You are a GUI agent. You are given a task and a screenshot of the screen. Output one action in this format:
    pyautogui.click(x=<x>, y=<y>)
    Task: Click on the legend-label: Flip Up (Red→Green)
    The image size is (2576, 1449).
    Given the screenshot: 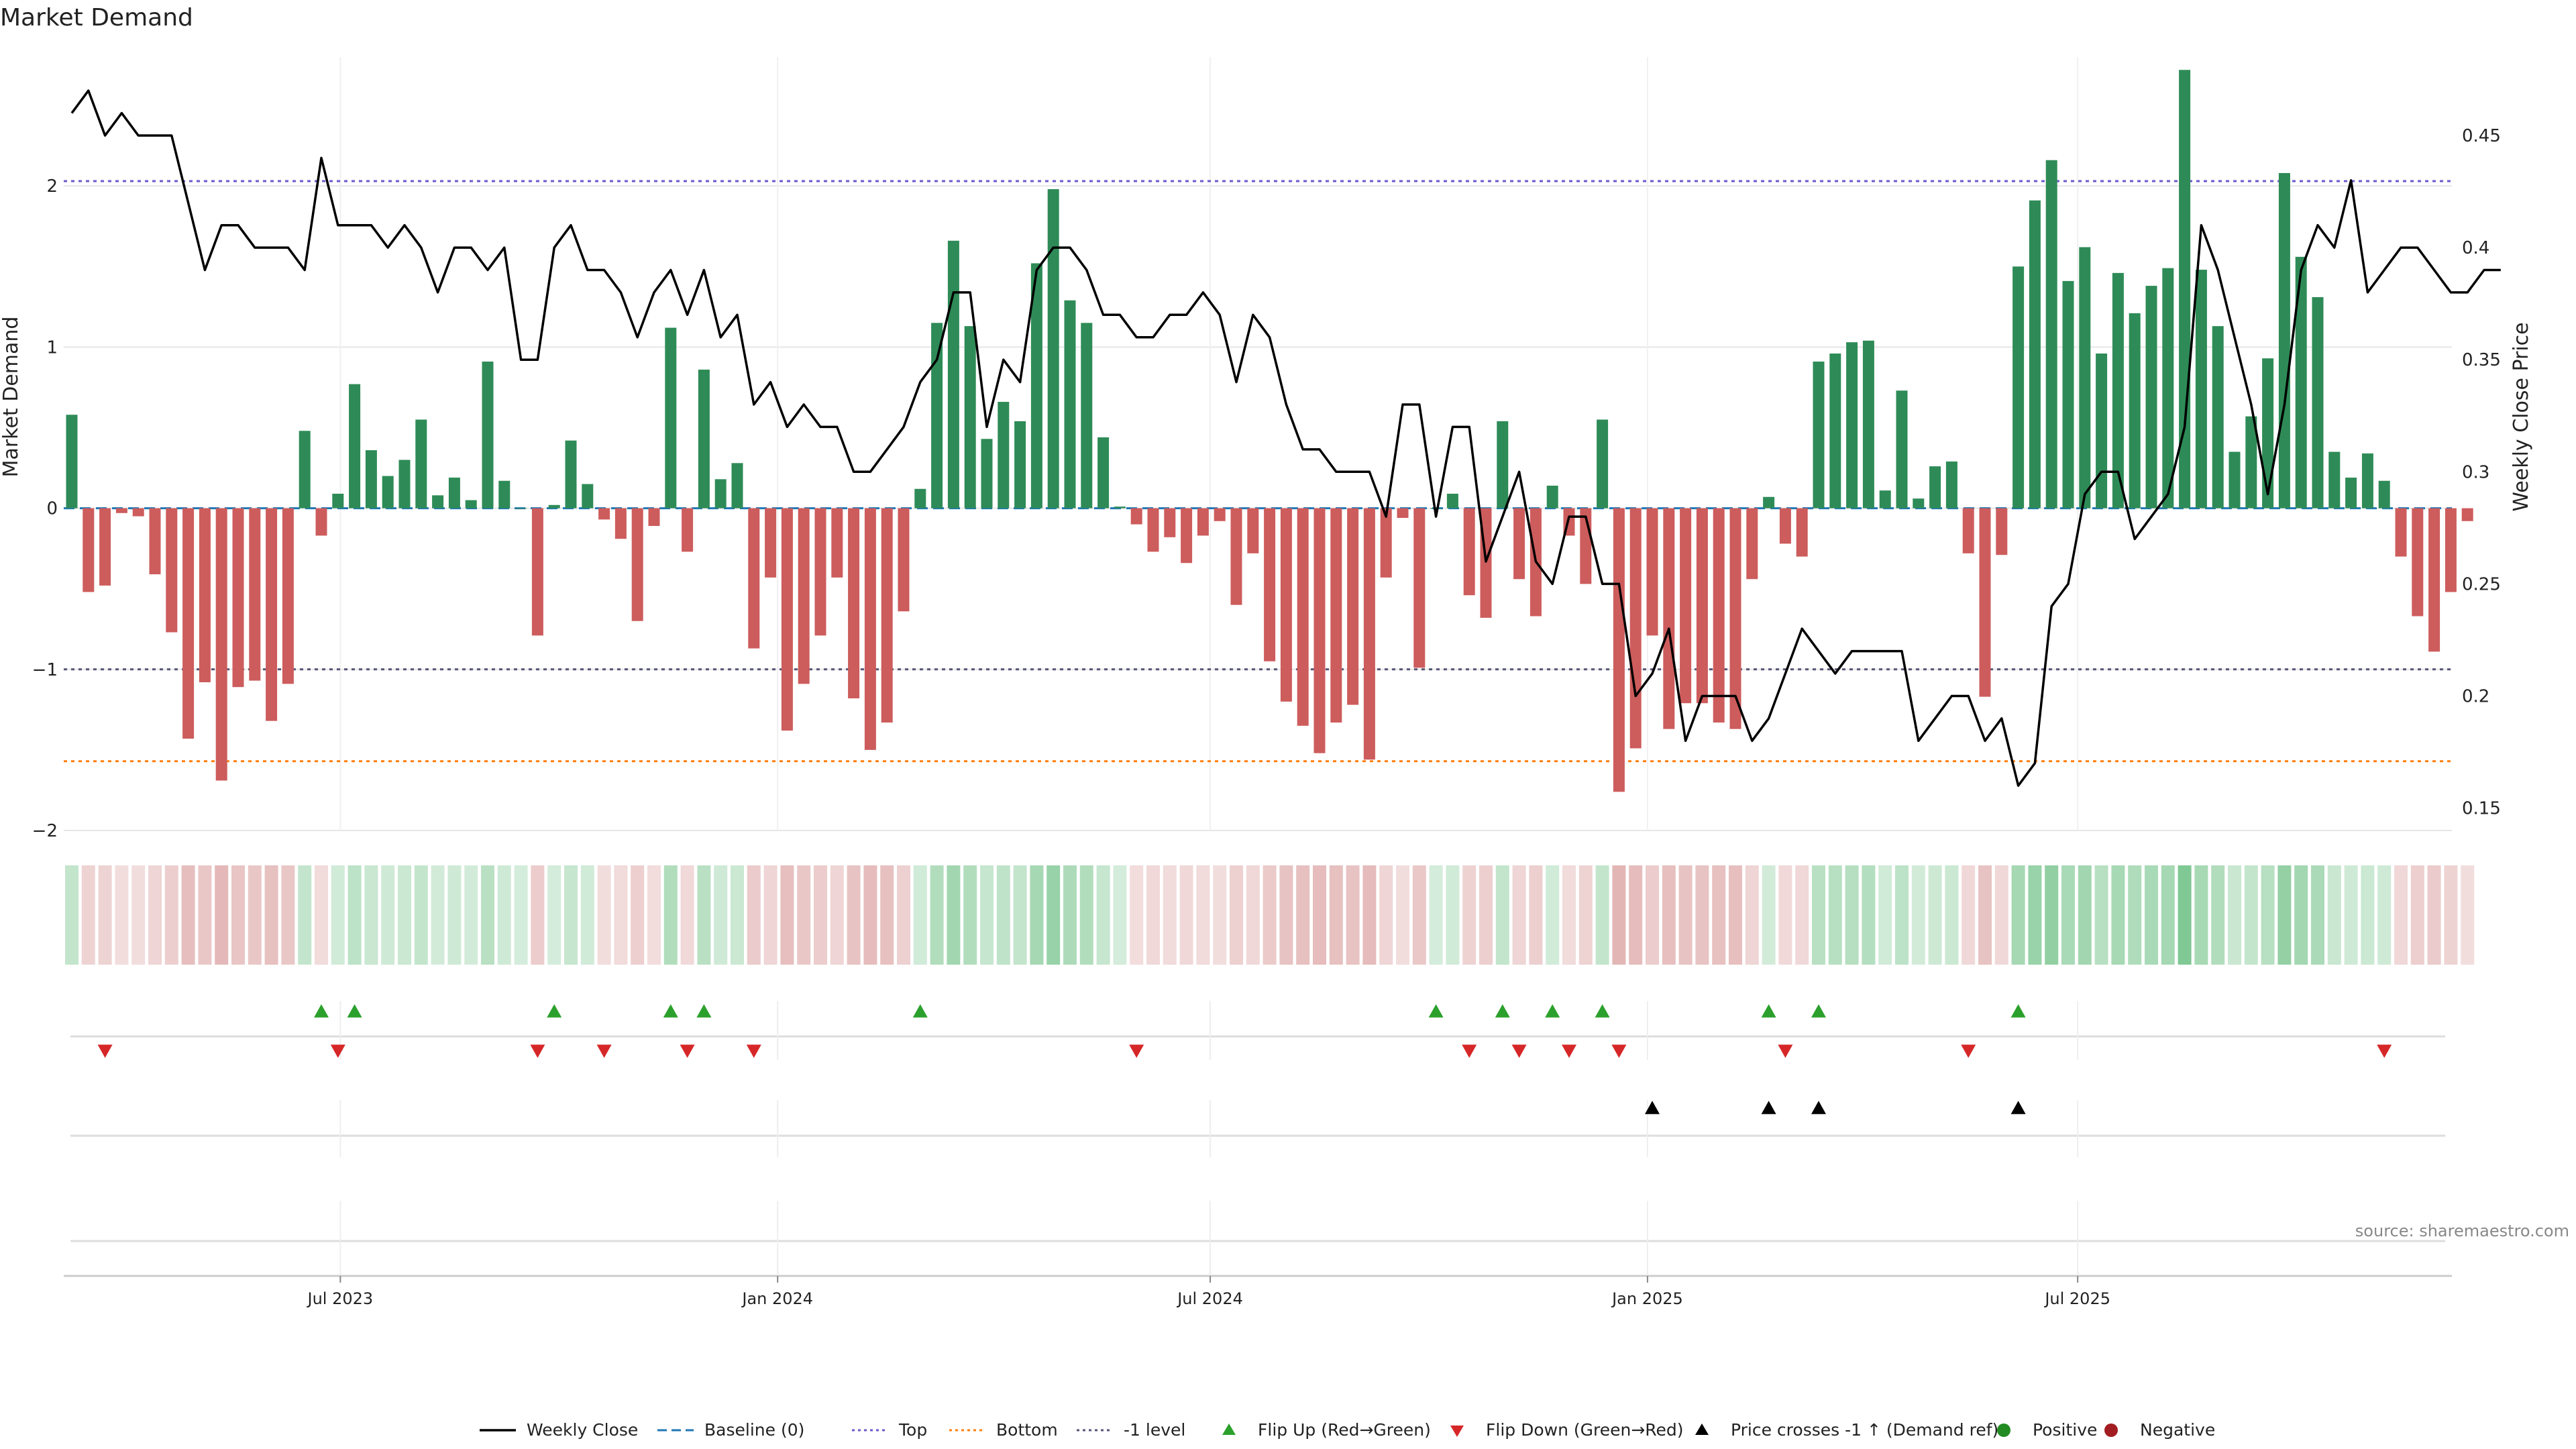 What is the action you would take?
    pyautogui.click(x=1344, y=1430)
    